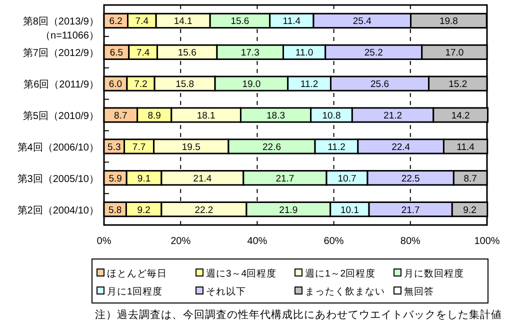 The width and height of the screenshot is (506, 329). What do you see at coordinates (298, 314) in the screenshot?
I see `text: 注）過去調査は、今回調査の性年代構成比にあわせてウエイトバックをした集計値` at bounding box center [298, 314].